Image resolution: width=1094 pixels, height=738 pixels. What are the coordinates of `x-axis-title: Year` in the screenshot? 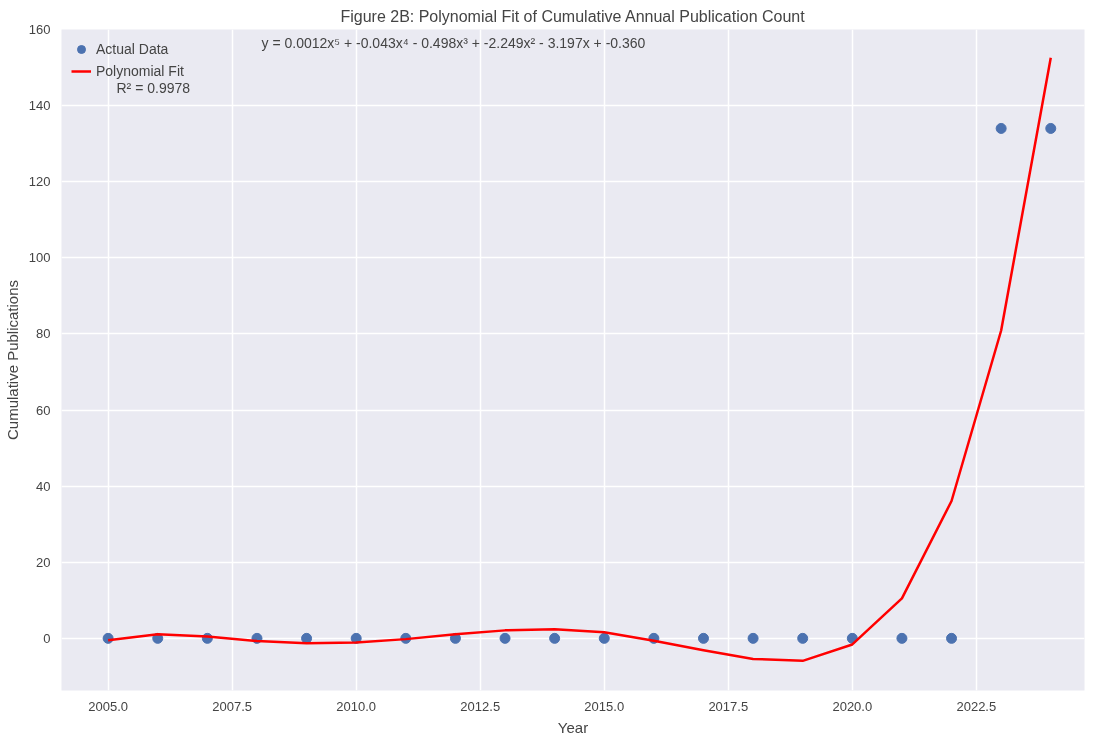 It's located at (573, 727).